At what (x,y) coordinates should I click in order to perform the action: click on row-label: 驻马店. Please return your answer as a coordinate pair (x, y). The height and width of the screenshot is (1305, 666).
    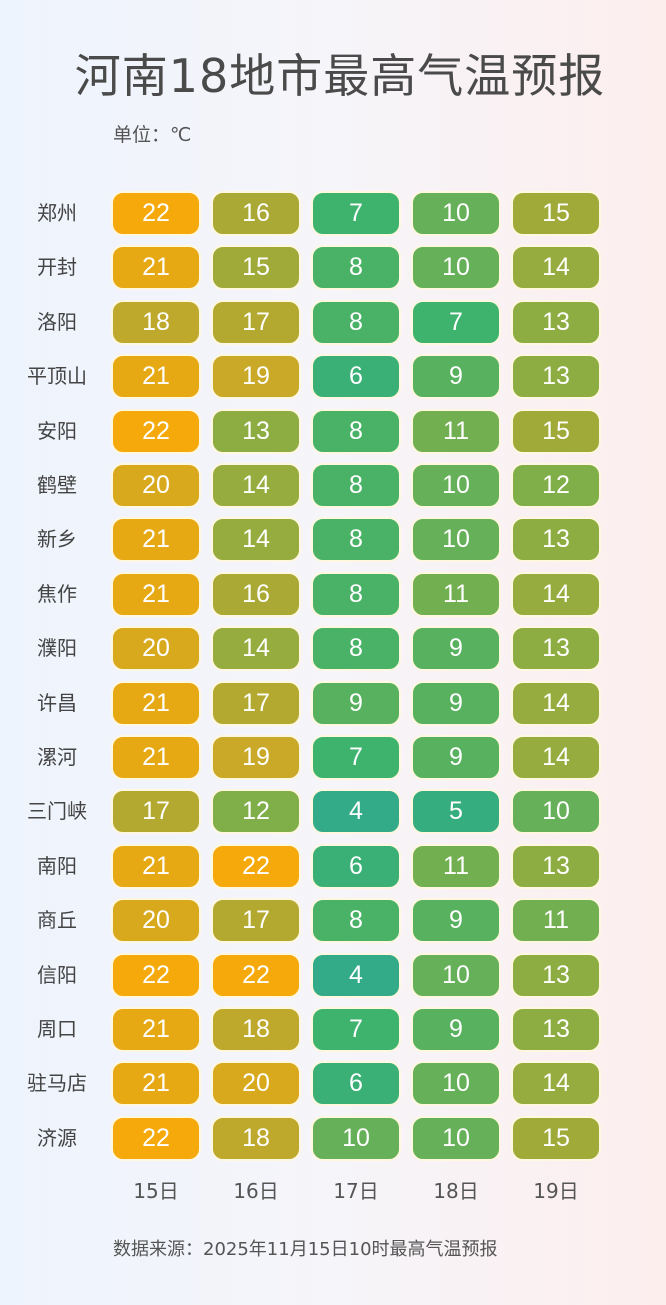
    Looking at the image, I should click on (57, 1083).